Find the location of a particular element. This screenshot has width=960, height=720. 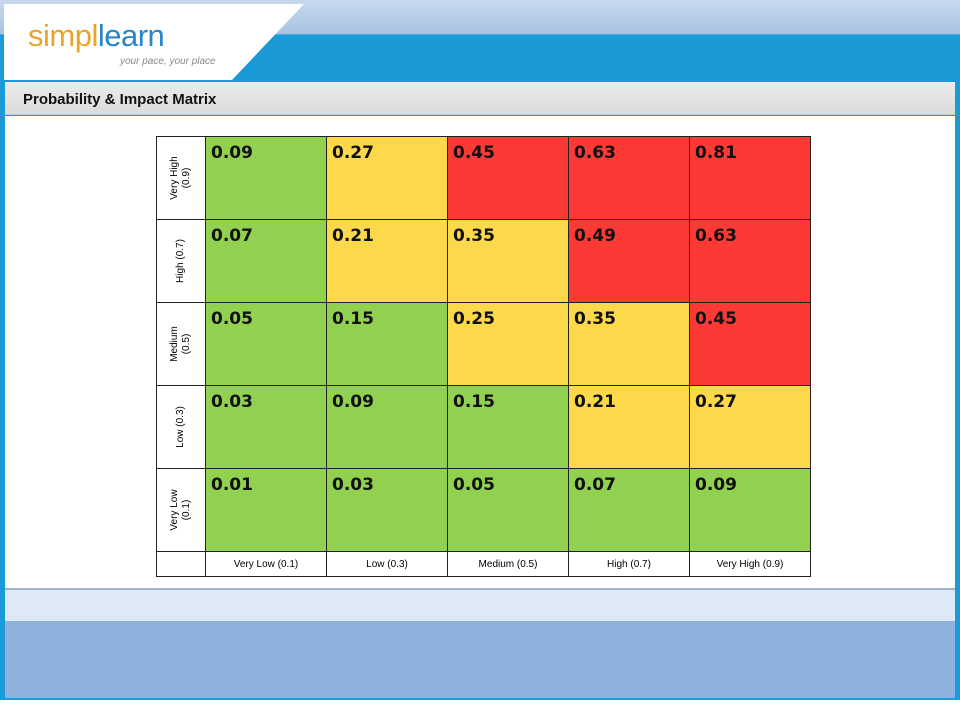

matrix-row: High (0.7) 0.07 0.21 0.35 0.49 0.63 is located at coordinates (483, 261).